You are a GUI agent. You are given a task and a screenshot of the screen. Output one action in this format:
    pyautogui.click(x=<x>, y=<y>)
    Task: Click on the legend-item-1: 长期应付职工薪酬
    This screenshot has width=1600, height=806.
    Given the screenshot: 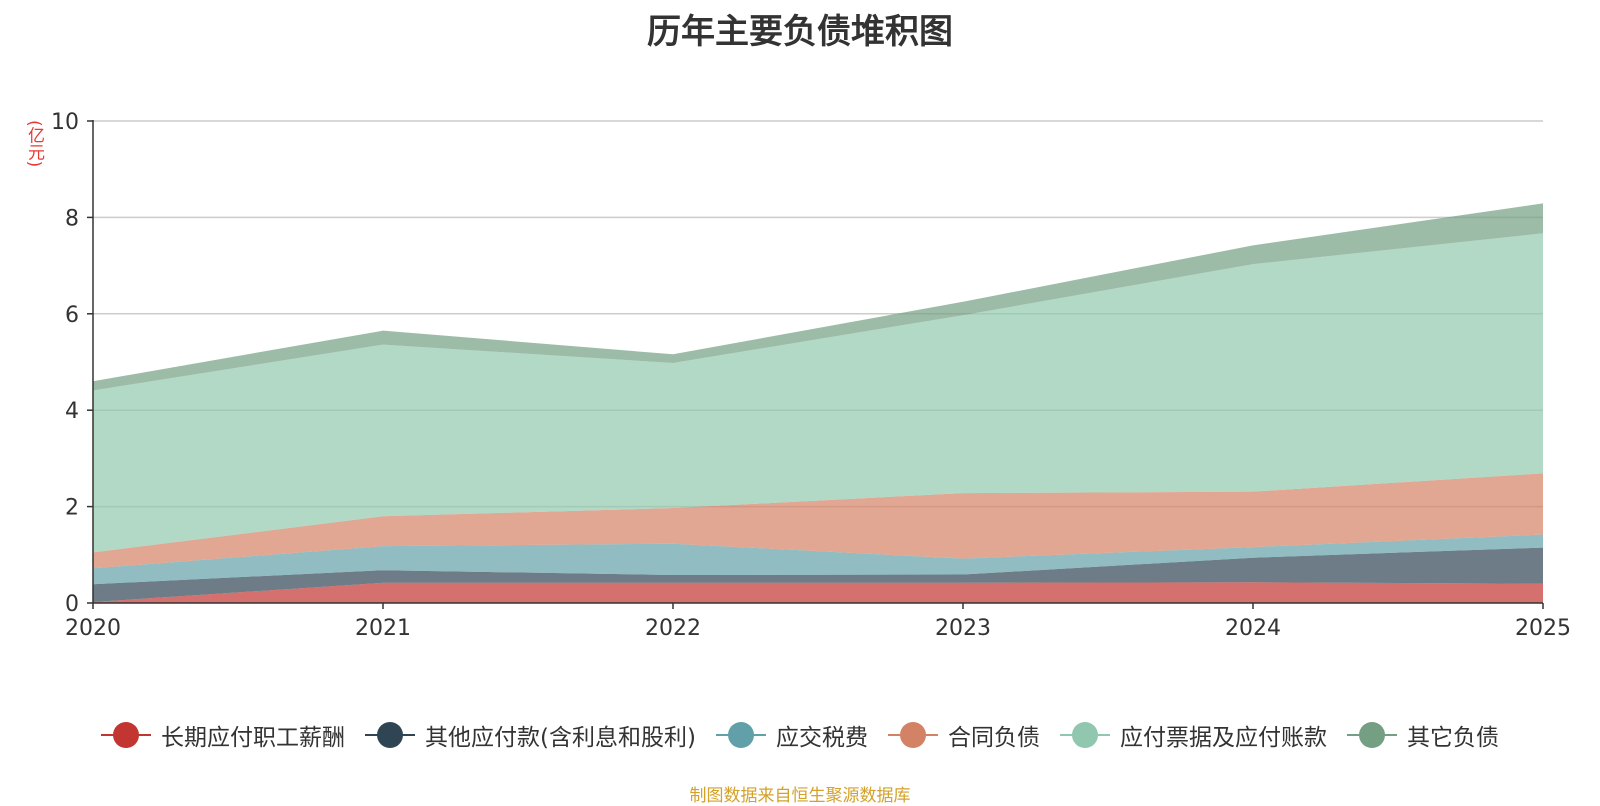 What is the action you would take?
    pyautogui.click(x=223, y=735)
    